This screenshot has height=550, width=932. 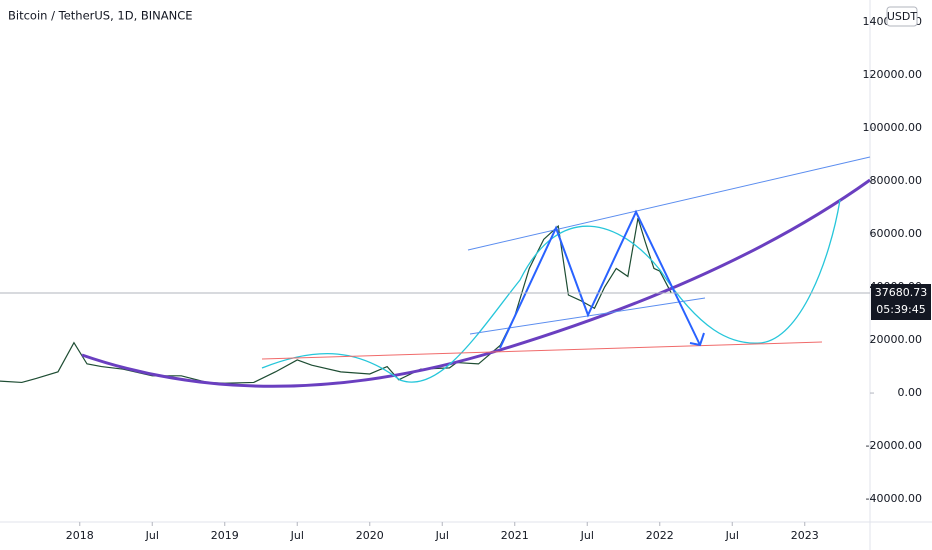 What do you see at coordinates (896, 180) in the screenshot?
I see `y-tick-label: 80000.00` at bounding box center [896, 180].